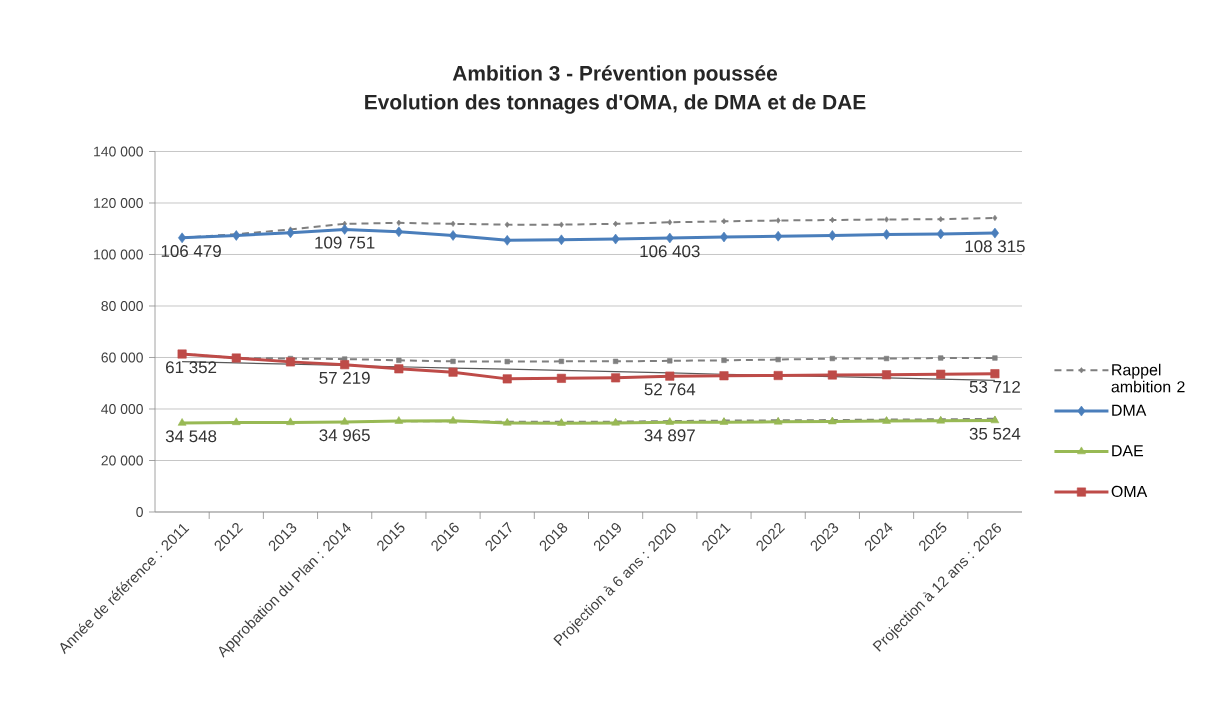 The image size is (1218, 720). What do you see at coordinates (670, 389) in the screenshot?
I see `data-label: 52 764` at bounding box center [670, 389].